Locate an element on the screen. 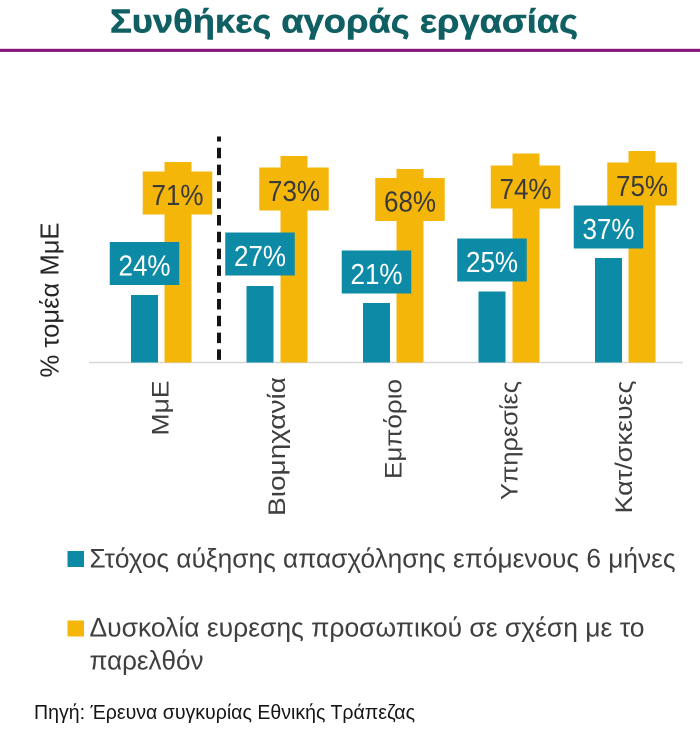 This screenshot has width=700, height=743. svg-text: Υπηρεσίες is located at coordinates (510, 440).